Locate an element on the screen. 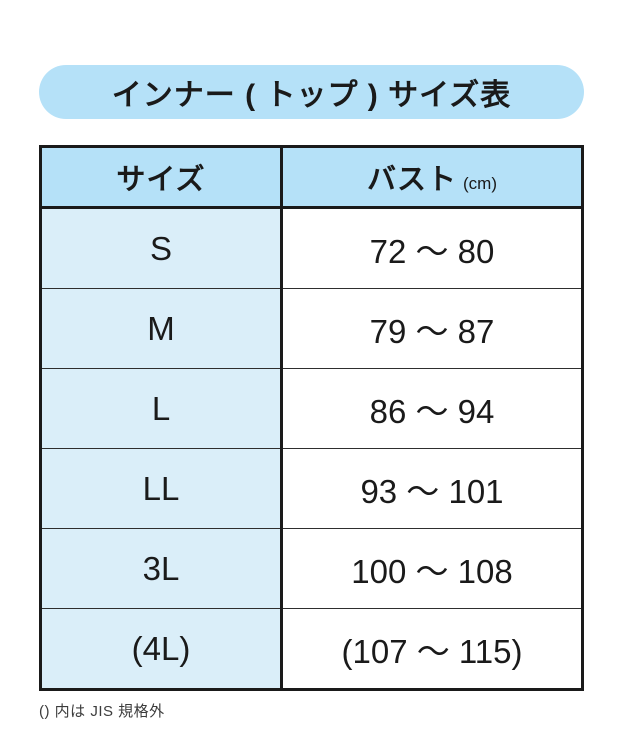 The height and width of the screenshot is (750, 625). table-row: M 79 〜 87 is located at coordinates (311, 328).